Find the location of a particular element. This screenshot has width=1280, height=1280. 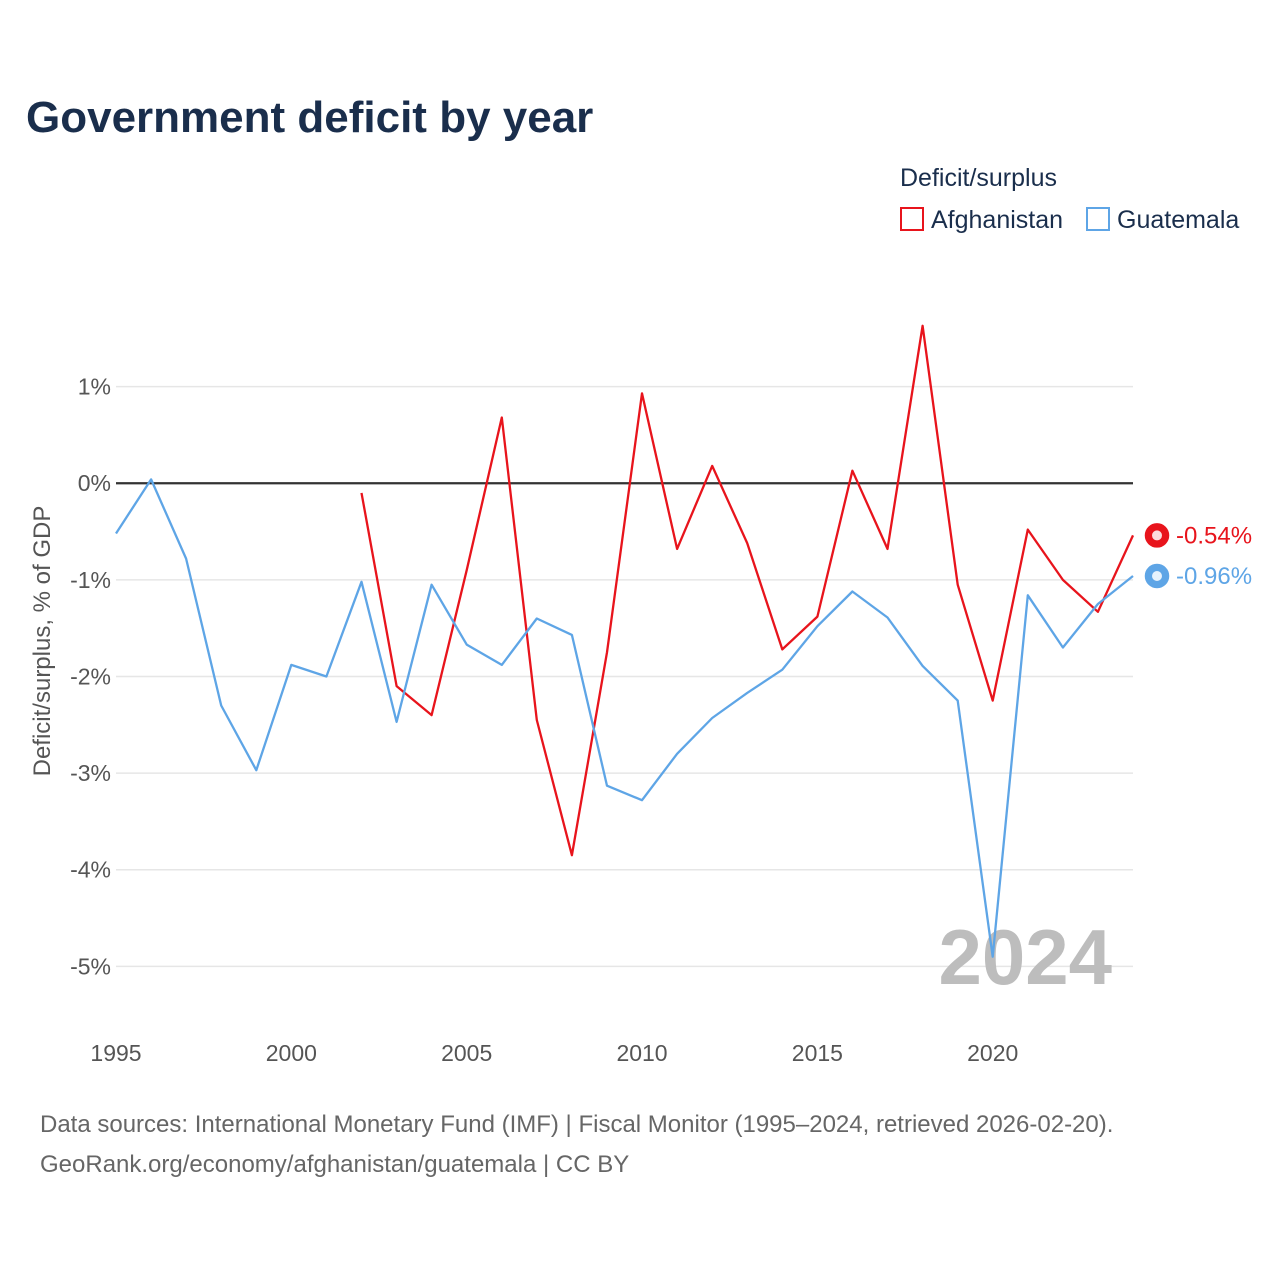

series-end-labels: -0.54% -0.96% is located at coordinates (1197, 555).